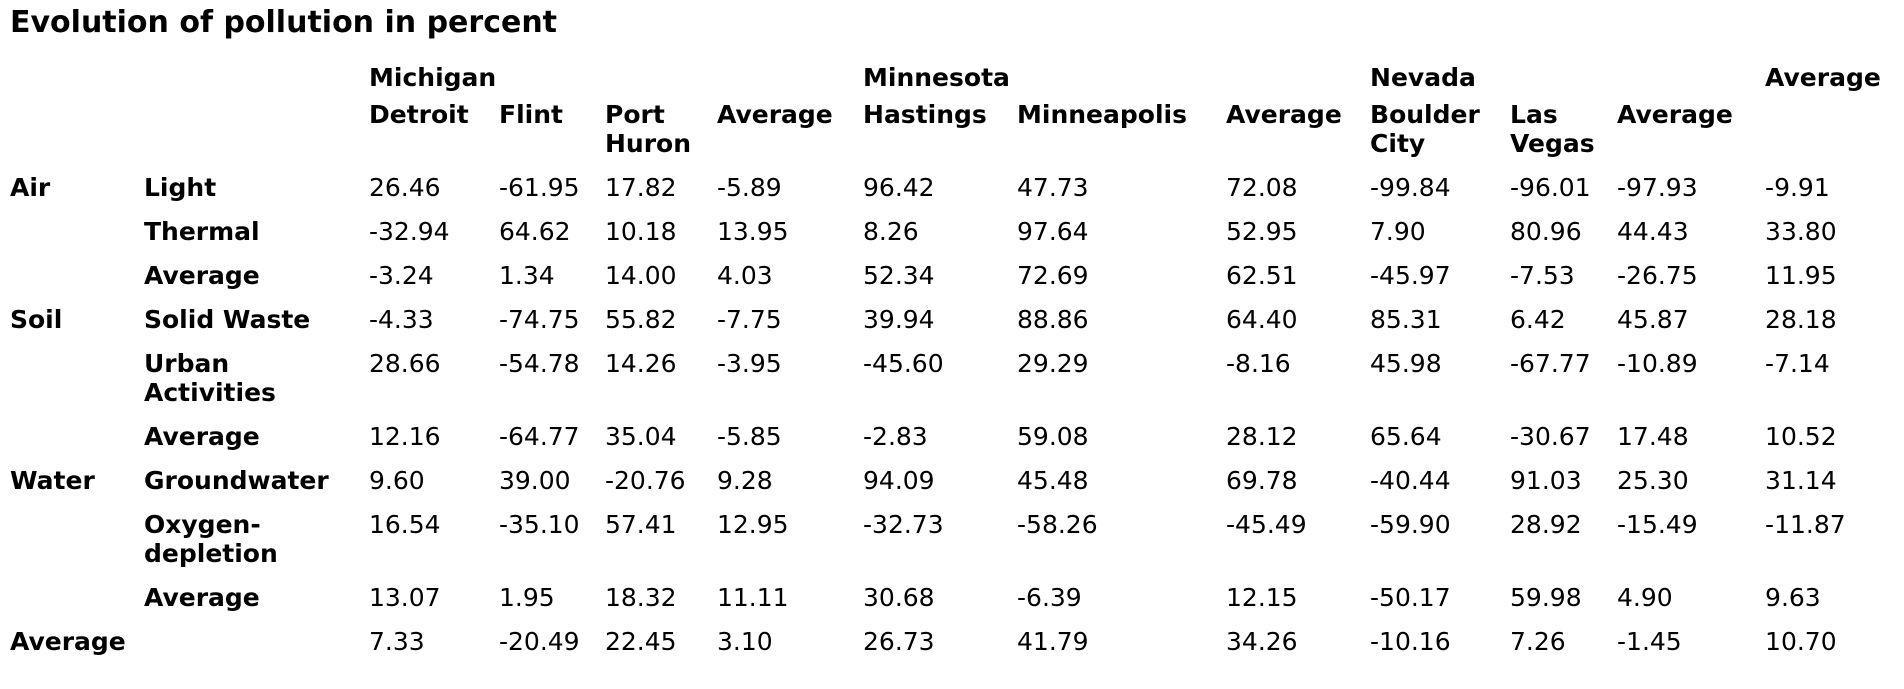  I want to click on value-cell: 62.51, so click(1262, 275).